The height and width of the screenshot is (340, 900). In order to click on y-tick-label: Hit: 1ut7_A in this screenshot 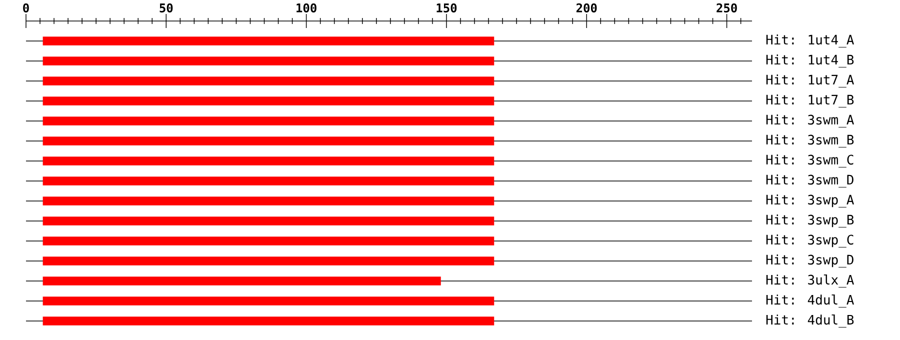, I will do `click(810, 81)`.